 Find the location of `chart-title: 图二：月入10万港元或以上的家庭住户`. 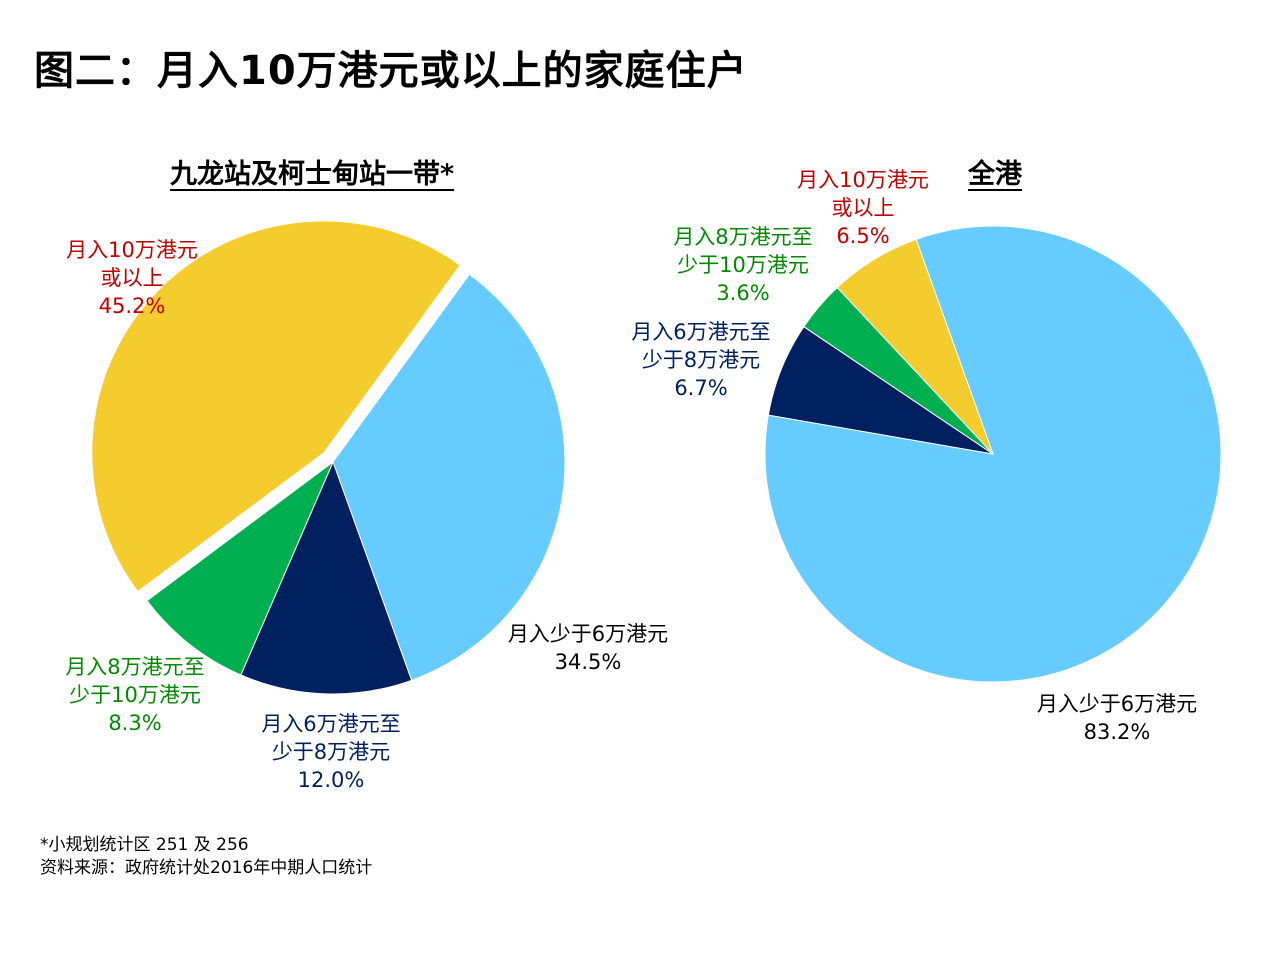

chart-title: 图二：月入10万港元或以上的家庭住户 is located at coordinates (391, 71).